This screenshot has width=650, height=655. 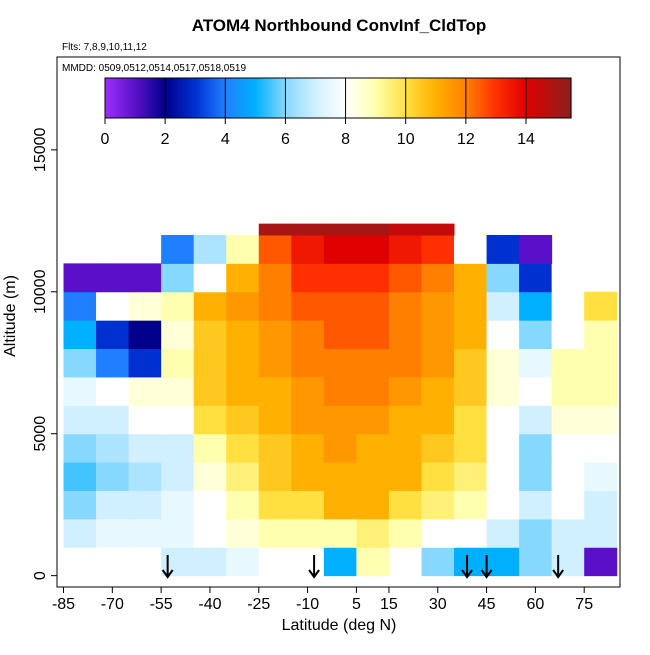 I want to click on x-tick-label: -85, so click(x=63, y=604).